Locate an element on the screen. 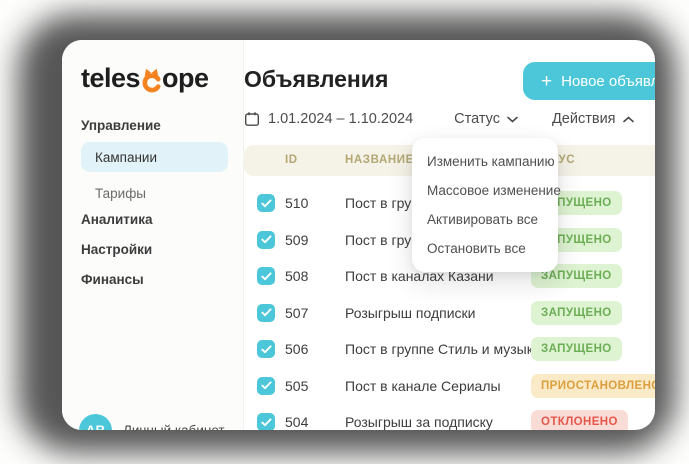 Image resolution: width=689 pixels, height=464 pixels. row-id: 510 is located at coordinates (297, 203).